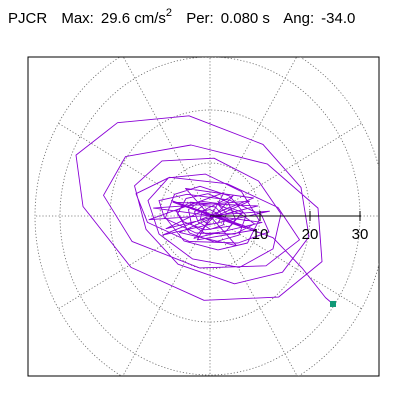 The width and height of the screenshot is (400, 400). I want to click on peak-marker, so click(333, 303).